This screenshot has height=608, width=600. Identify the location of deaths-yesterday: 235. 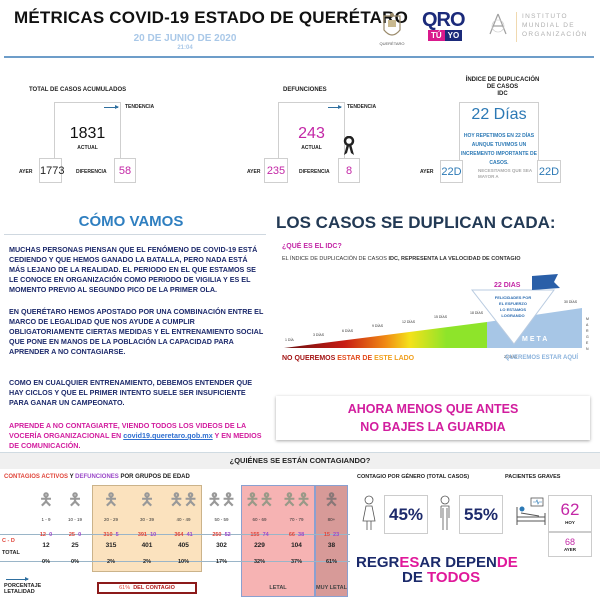
(276, 170).